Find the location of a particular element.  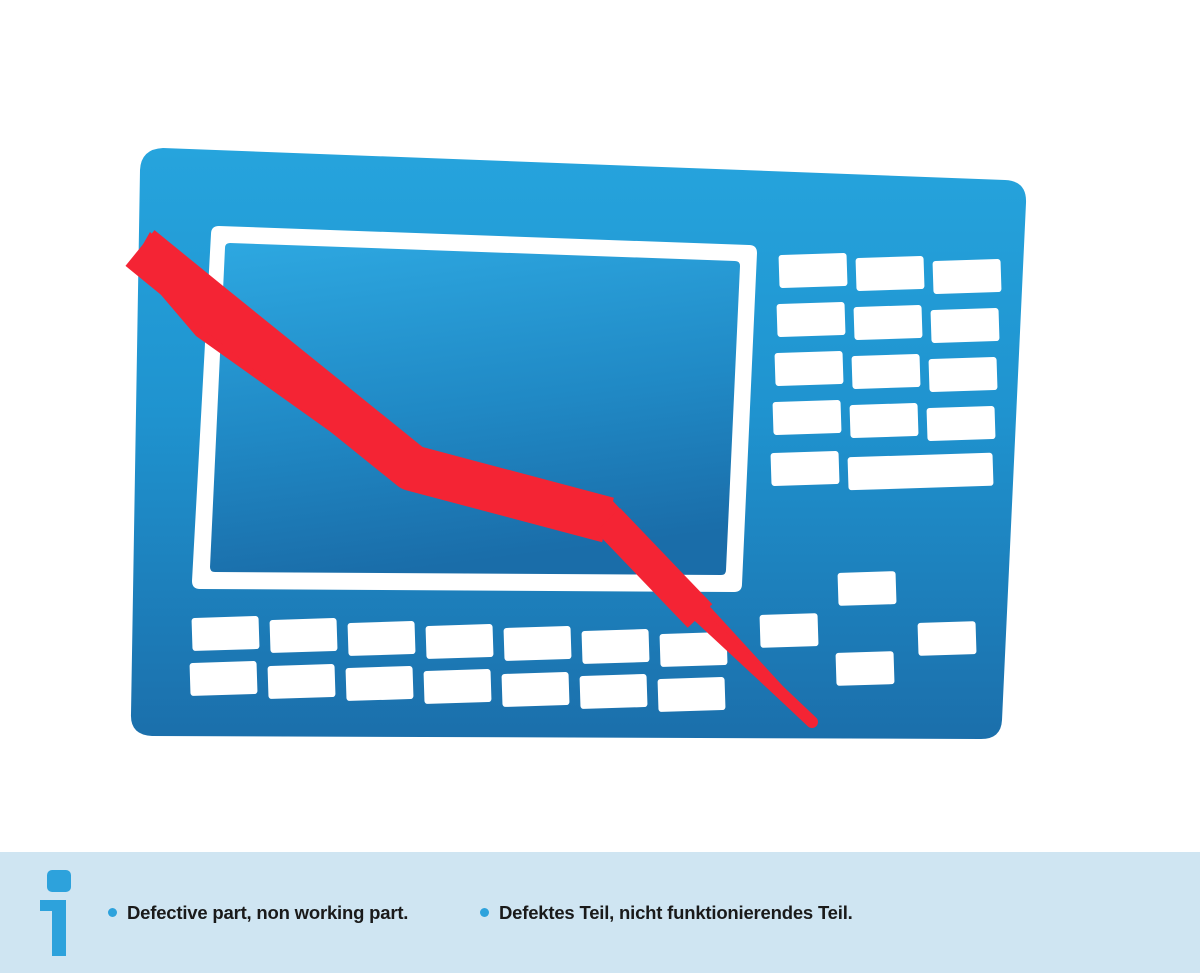

arrow-right-key is located at coordinates (947, 638).